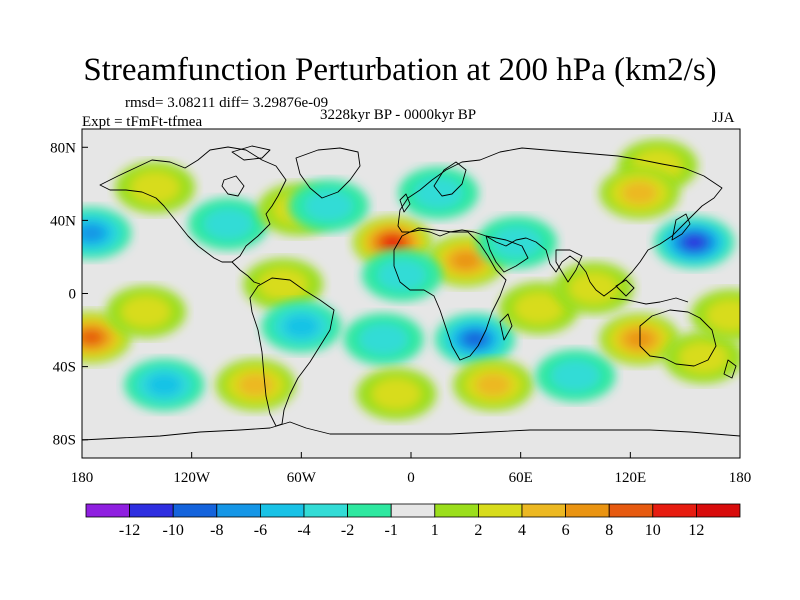  I want to click on latitude-axis: 80N 40N 0 40S 80S, so click(69, 294).